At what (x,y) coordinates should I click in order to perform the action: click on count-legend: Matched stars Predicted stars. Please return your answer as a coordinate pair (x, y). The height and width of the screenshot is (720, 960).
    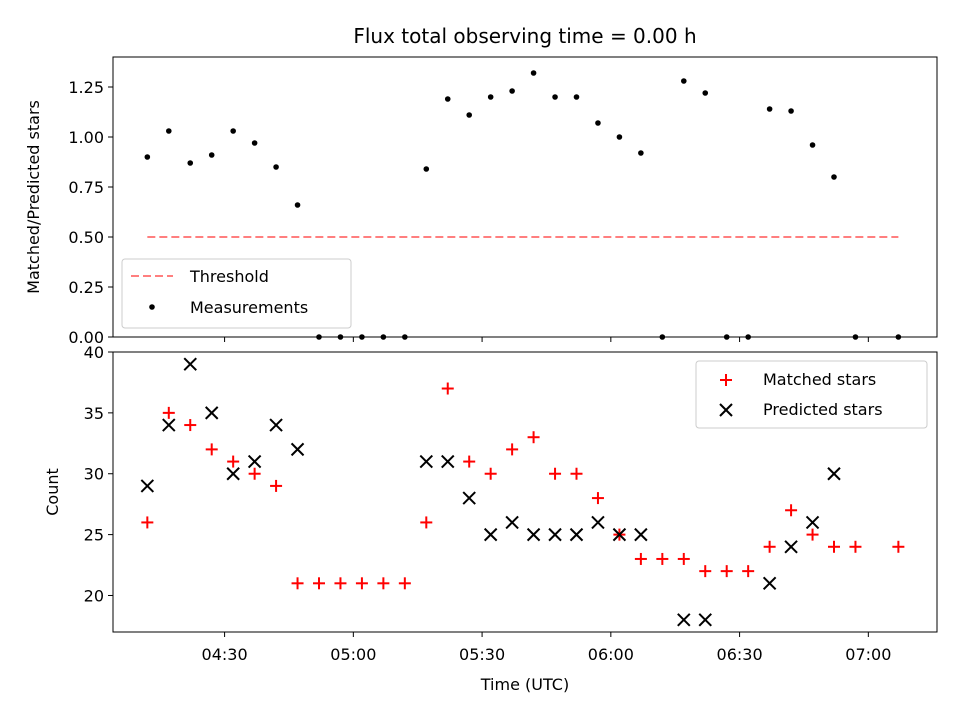
    Looking at the image, I should click on (811, 394).